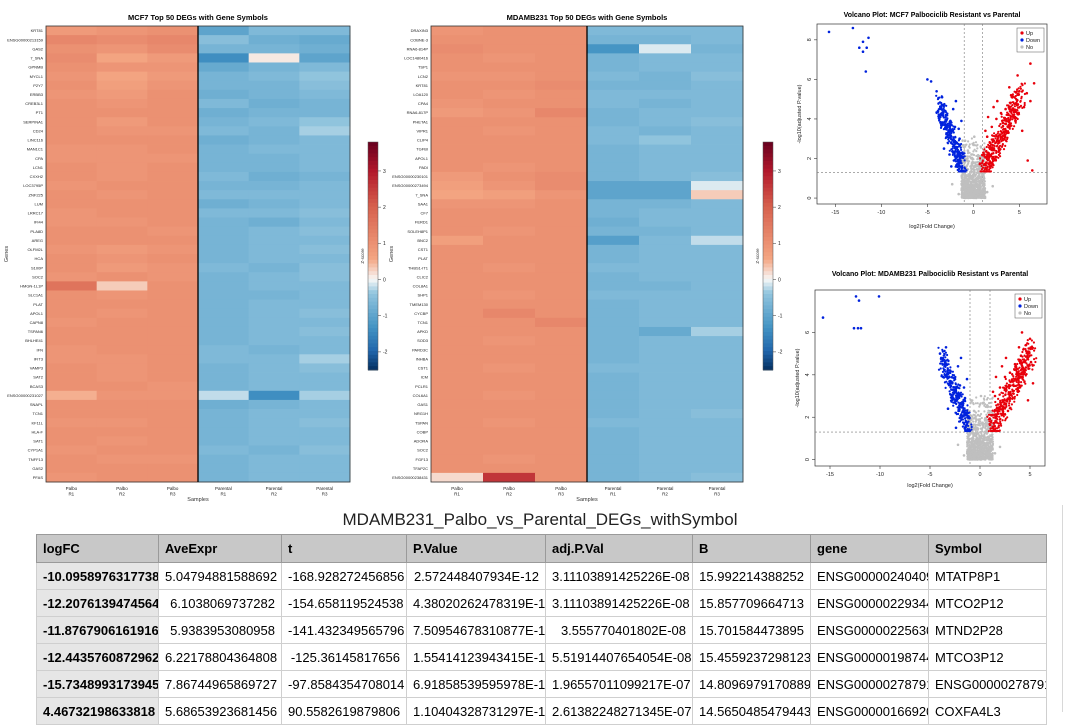  What do you see at coordinates (97, 684) in the screenshot?
I see `table-cell: -15.7348993173945` at bounding box center [97, 684].